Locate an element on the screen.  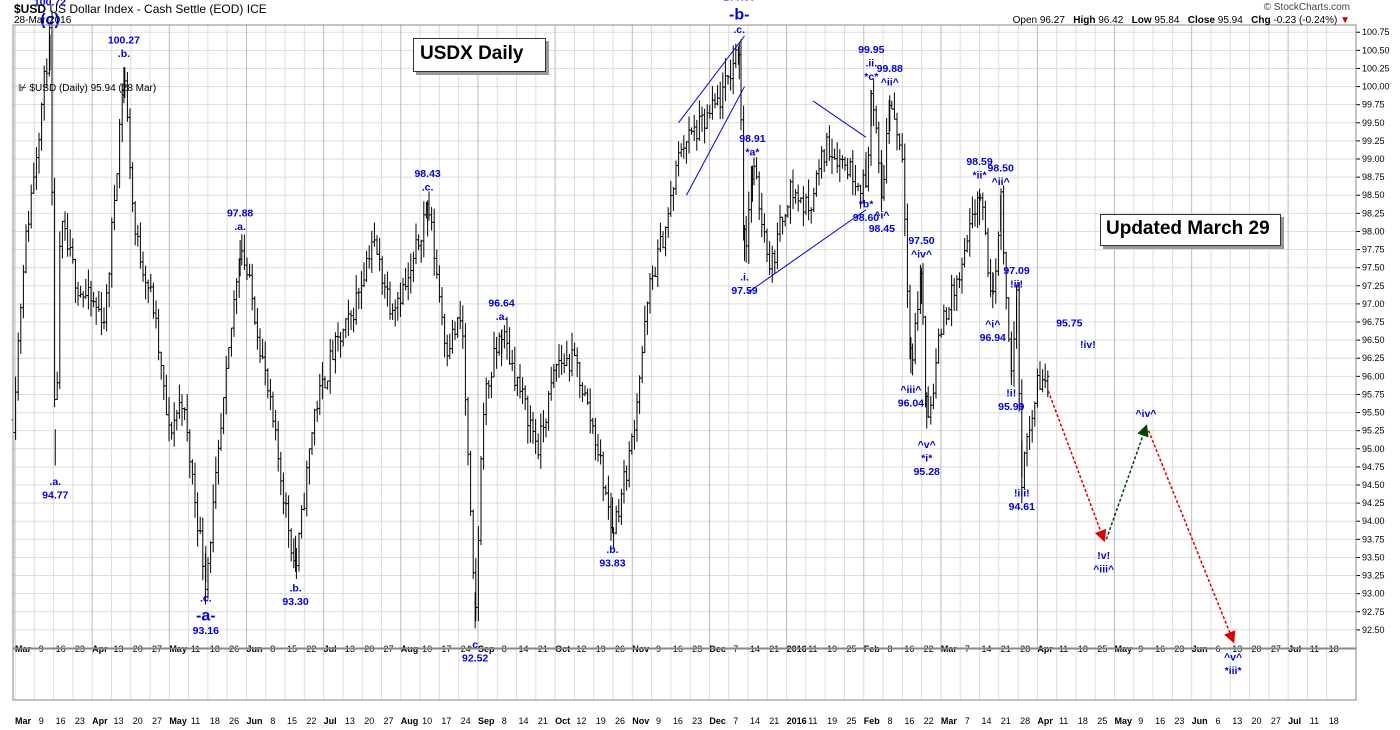
y-tick-label: 93.00 is located at coordinates (1373, 594).